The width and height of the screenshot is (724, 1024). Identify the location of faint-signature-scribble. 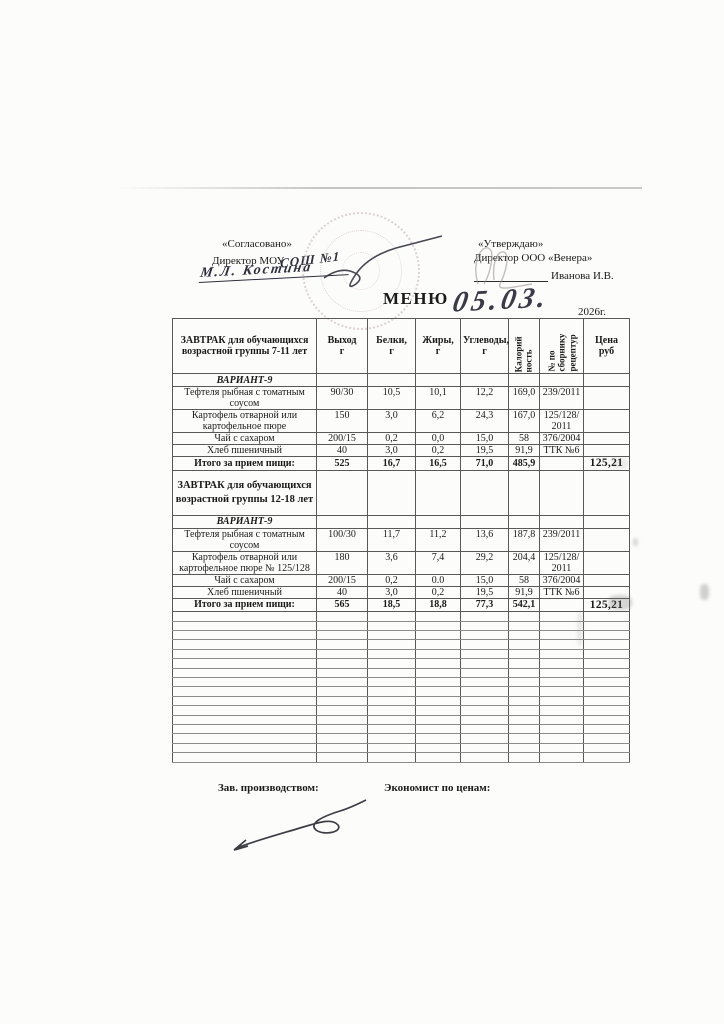
(504, 268).